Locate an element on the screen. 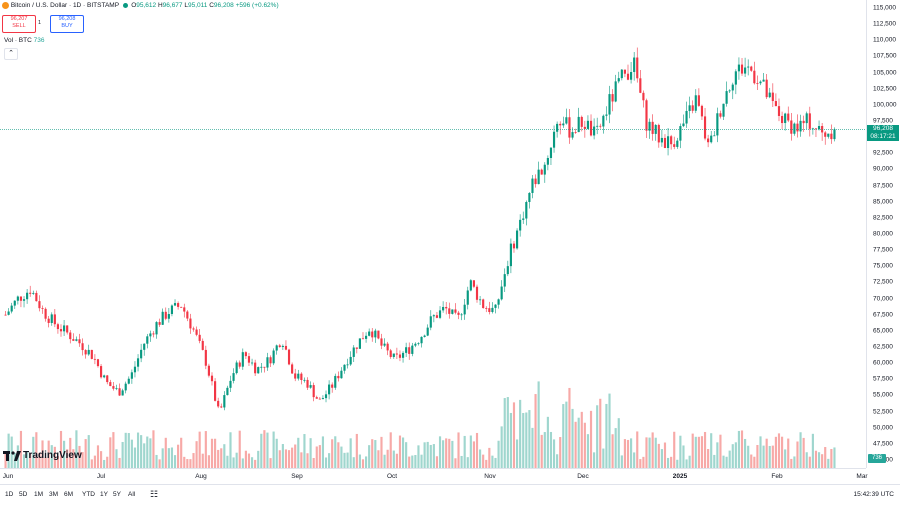 Image resolution: width=900 pixels, height=506 pixels. range-button-all: All is located at coordinates (132, 494).